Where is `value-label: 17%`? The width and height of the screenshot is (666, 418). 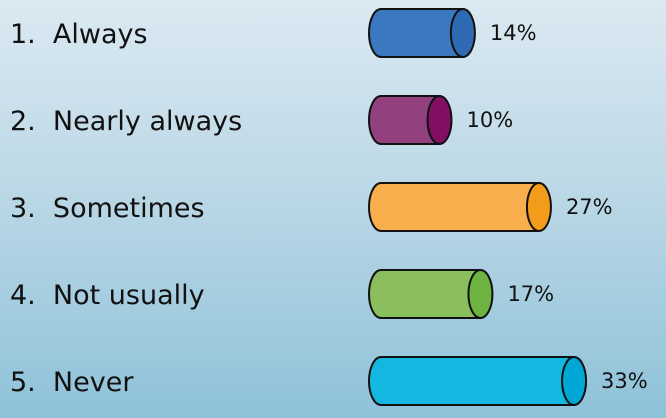
value-label: 17% is located at coordinates (530, 294).